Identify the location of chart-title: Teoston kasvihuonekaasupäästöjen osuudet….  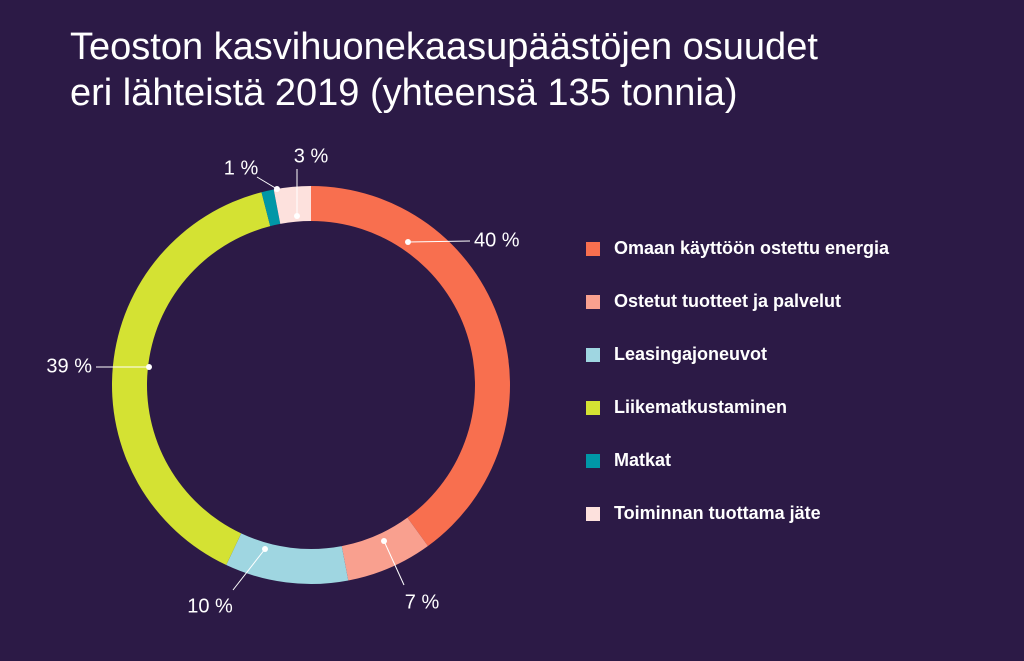
(520, 70).